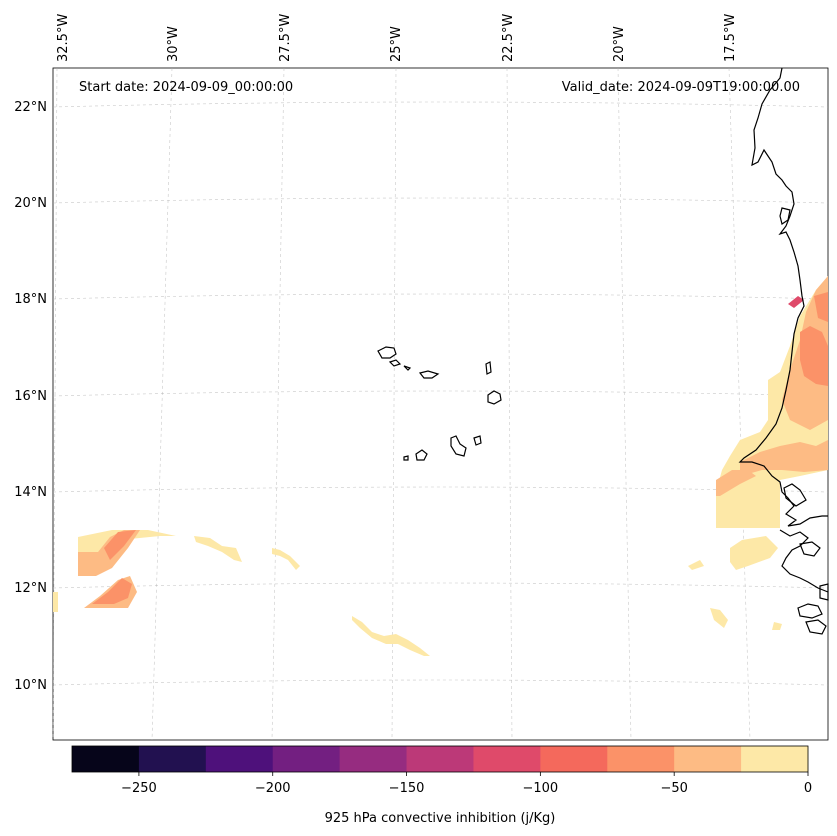  I want to click on colorbar-tick-label: −200, so click(273, 788).